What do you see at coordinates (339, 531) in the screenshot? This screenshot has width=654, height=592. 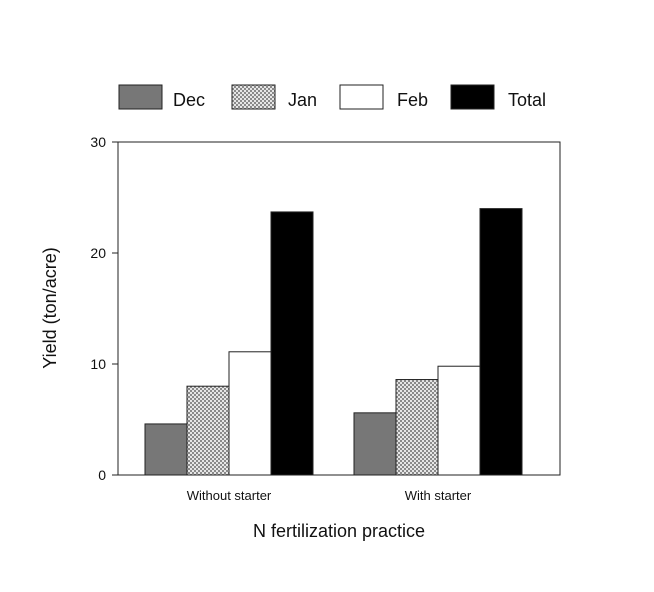 I see `x-axis-title: N fertilization practice` at bounding box center [339, 531].